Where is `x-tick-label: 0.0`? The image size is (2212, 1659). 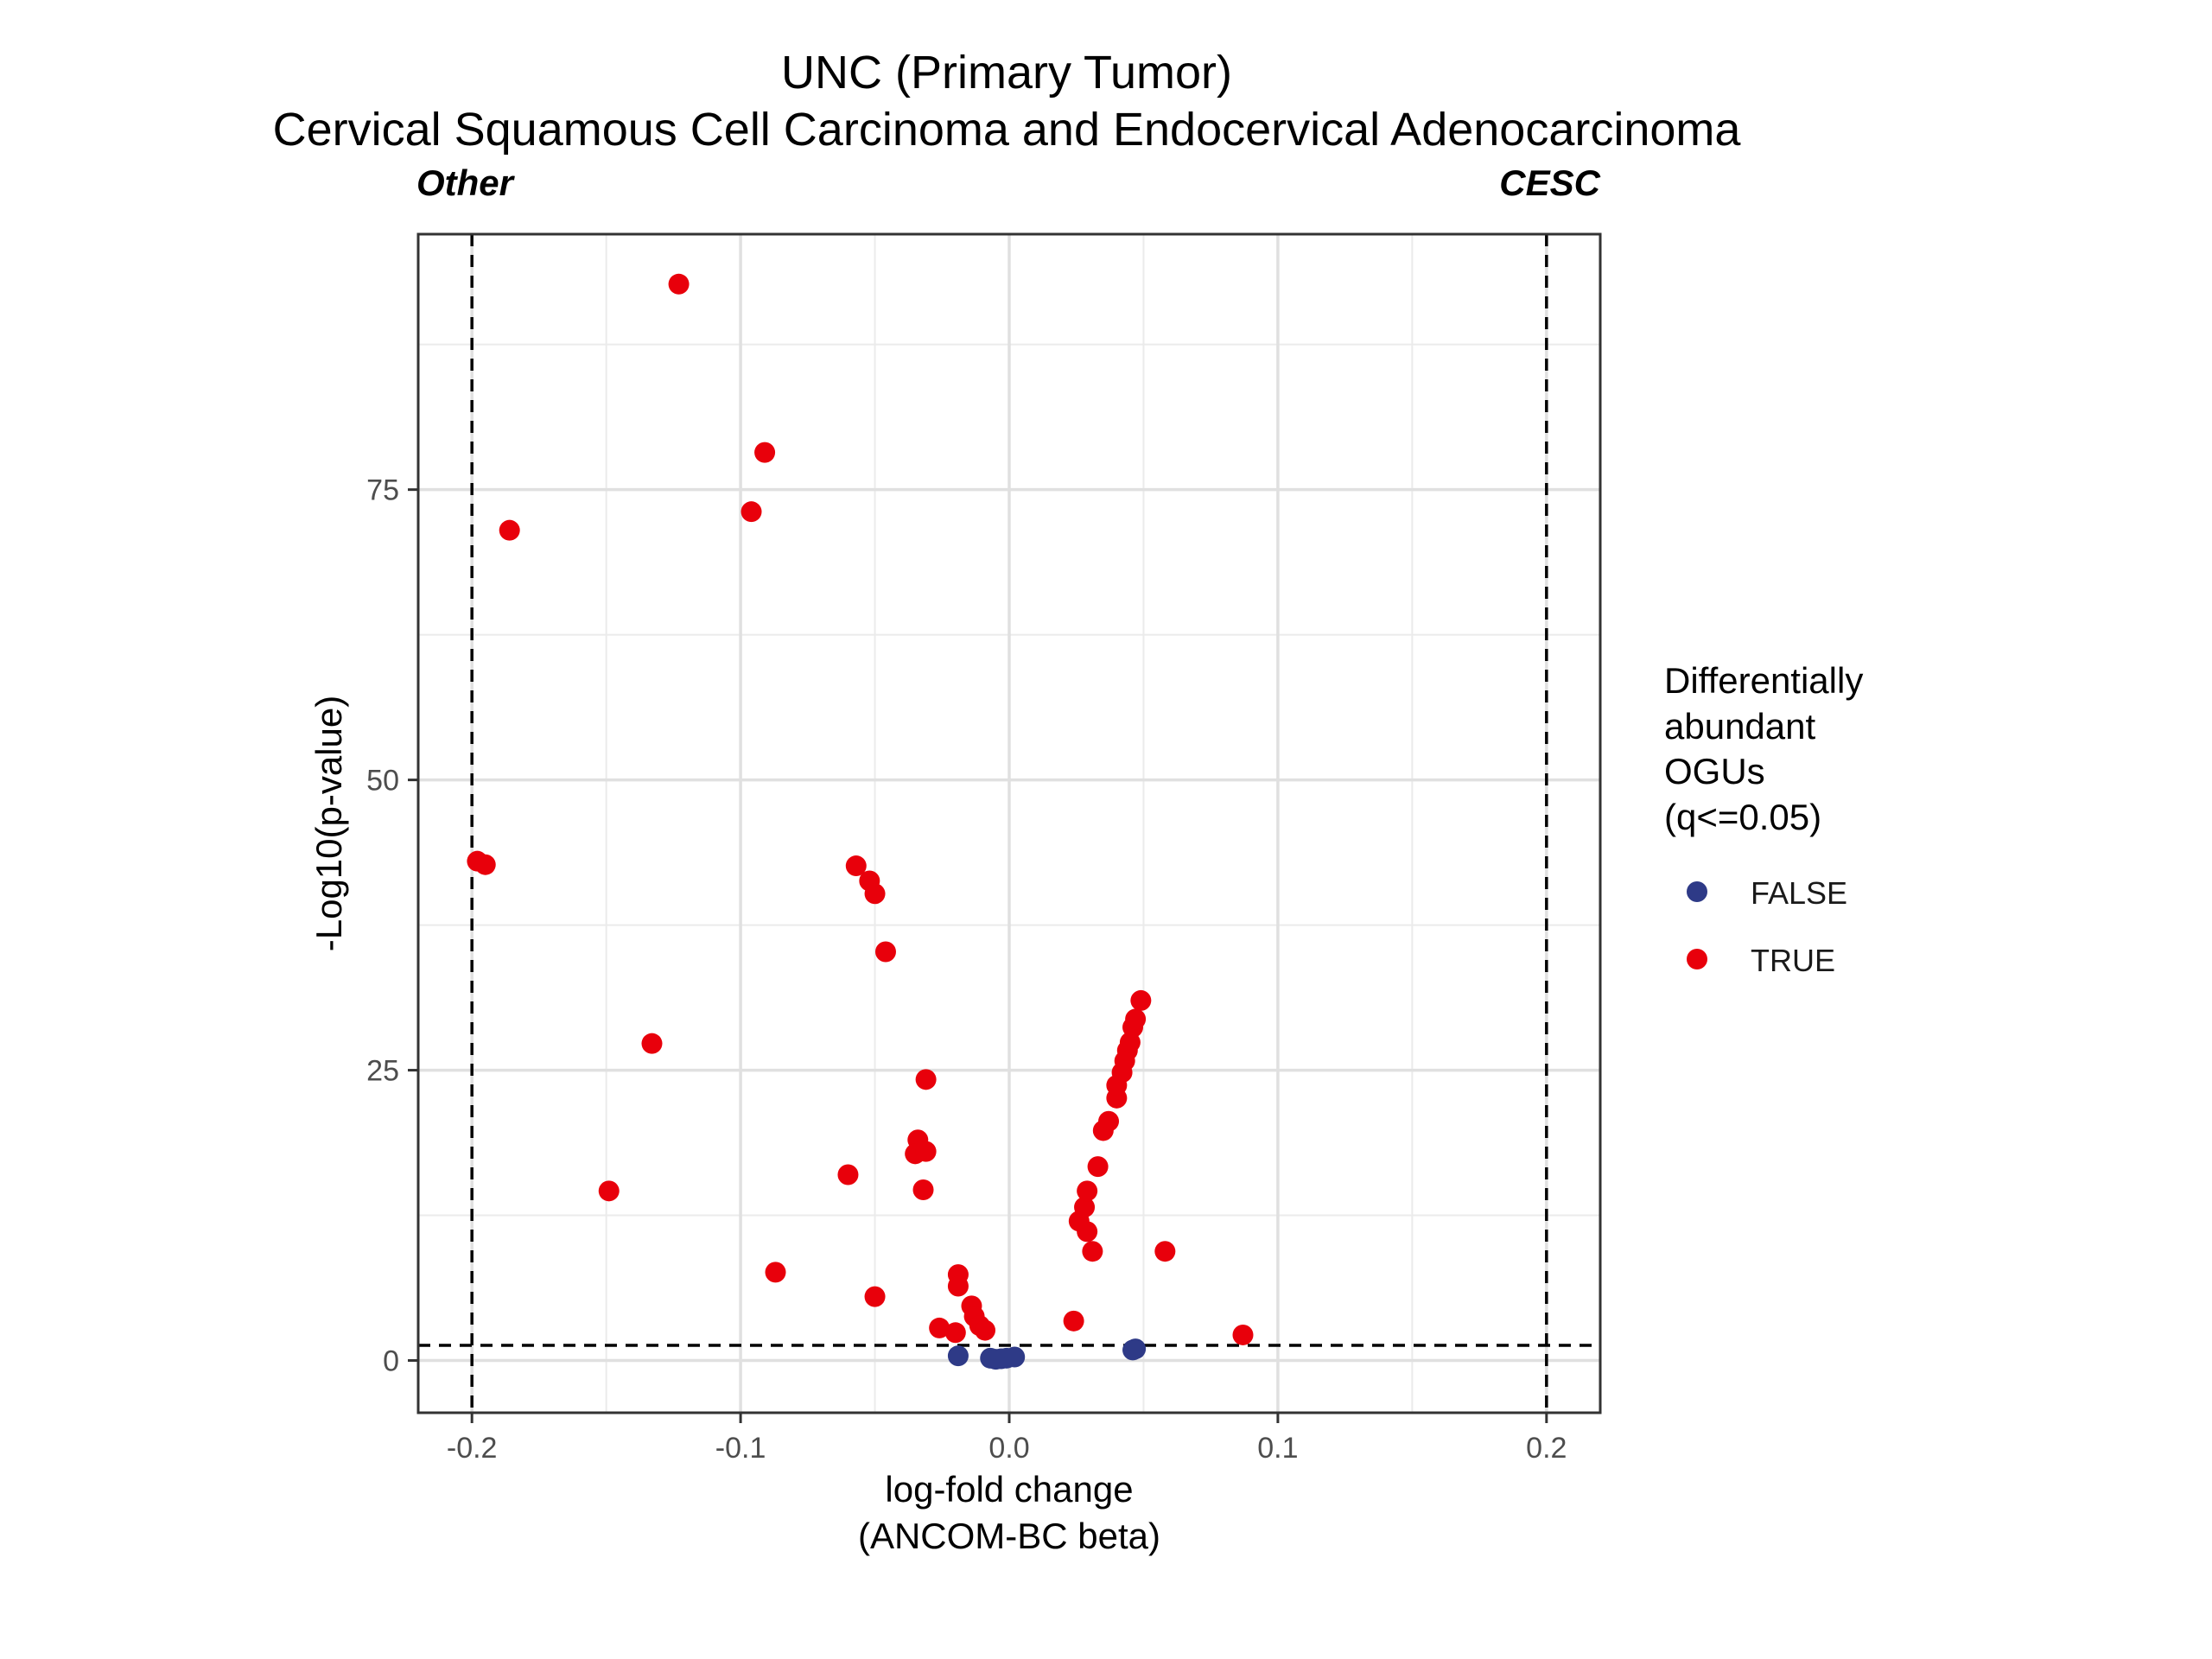
x-tick-label: 0.0 is located at coordinates (1008, 1448).